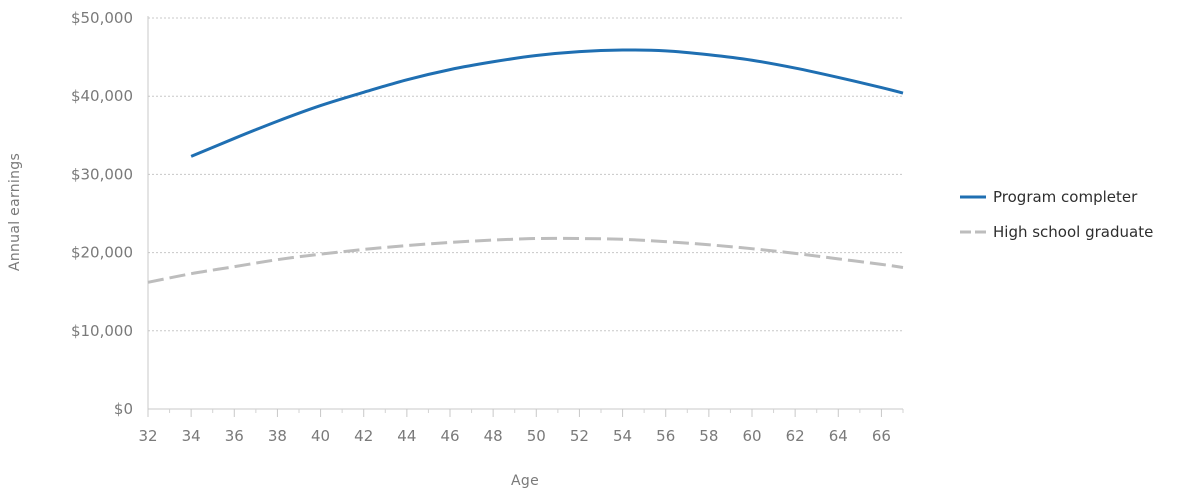 Image resolution: width=1187 pixels, height=495 pixels. I want to click on y-tick-label: $40,000, so click(102, 96).